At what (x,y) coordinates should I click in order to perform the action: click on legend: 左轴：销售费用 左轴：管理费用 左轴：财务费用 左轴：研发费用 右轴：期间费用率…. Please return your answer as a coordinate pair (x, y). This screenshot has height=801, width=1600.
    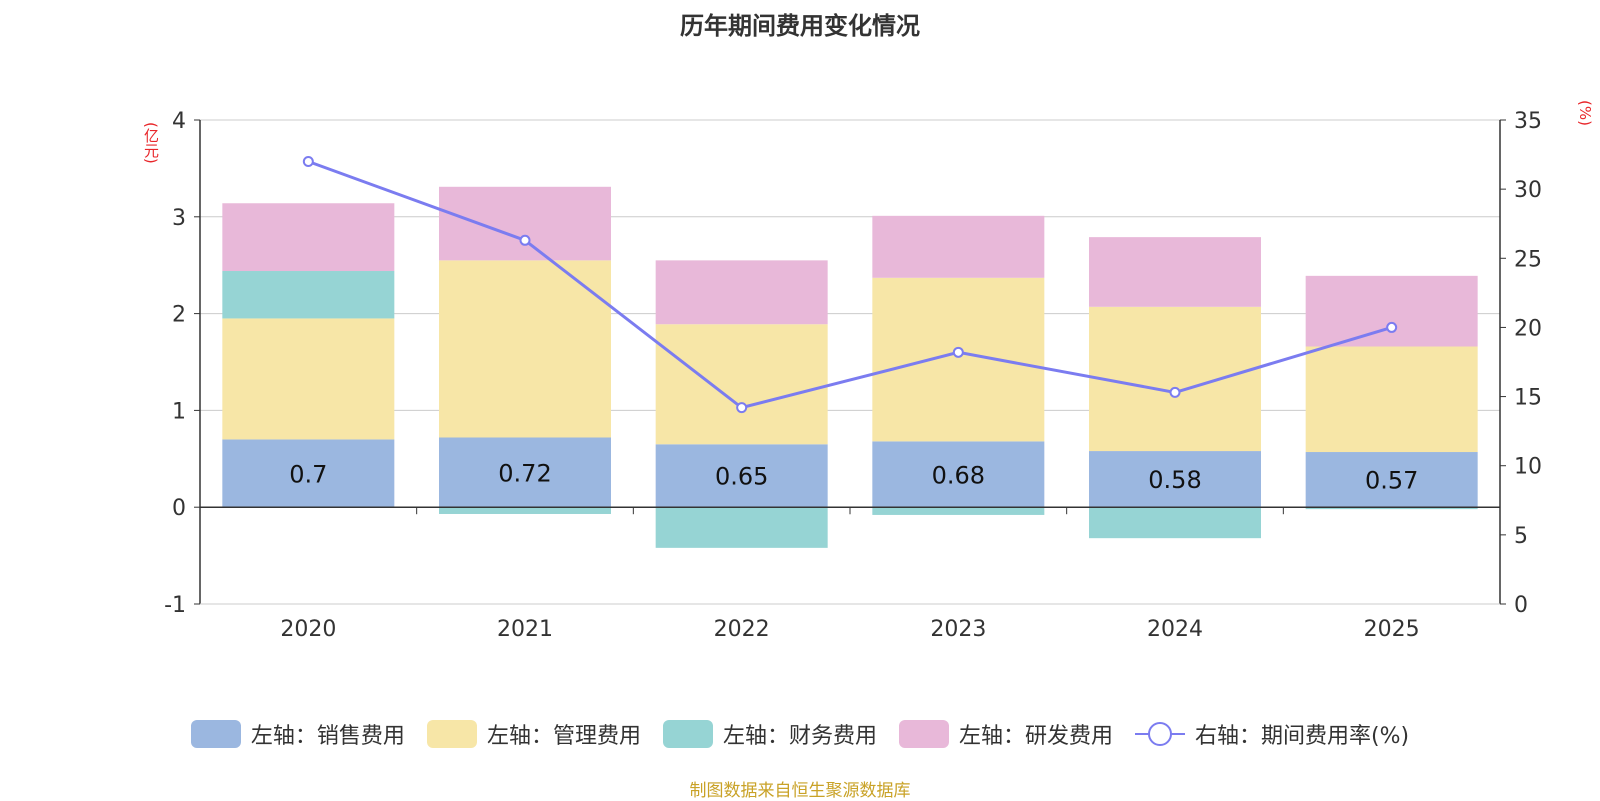
    Looking at the image, I should click on (800, 734).